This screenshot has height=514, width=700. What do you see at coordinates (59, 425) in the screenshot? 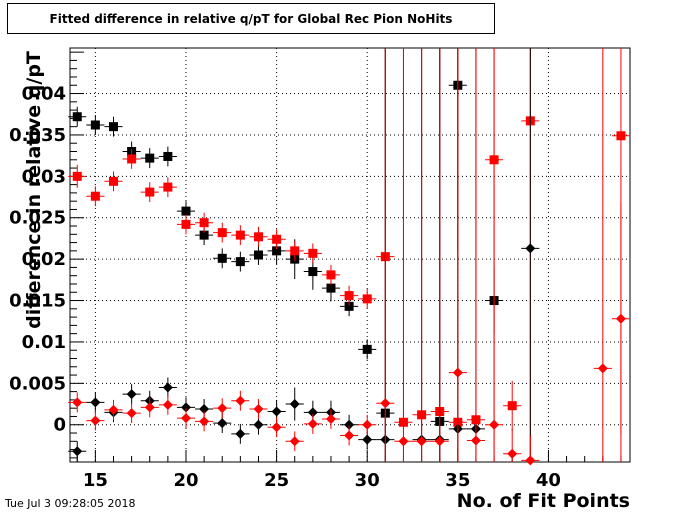
I see `y-tick-label: 0` at bounding box center [59, 425].